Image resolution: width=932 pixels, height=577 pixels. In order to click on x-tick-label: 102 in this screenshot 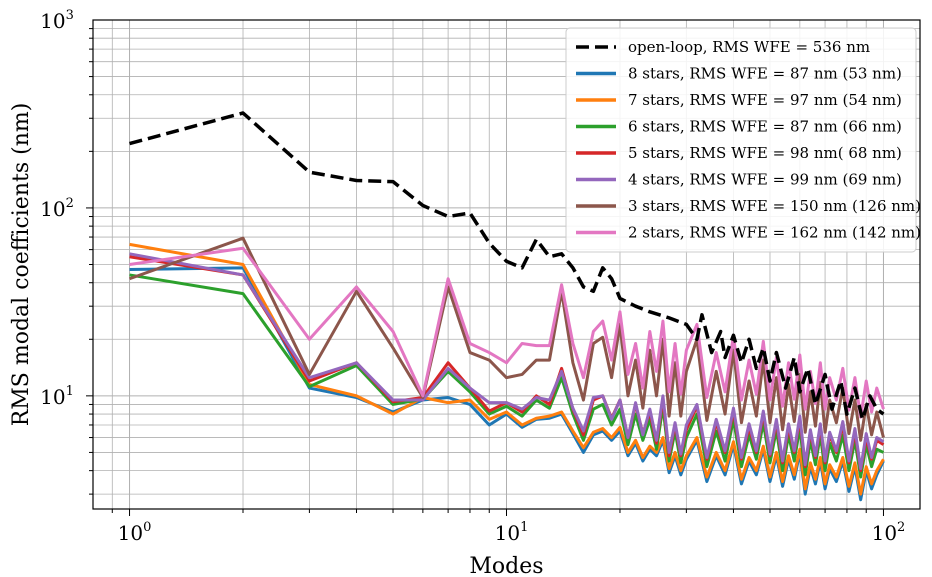, I will do `click(889, 532)`.